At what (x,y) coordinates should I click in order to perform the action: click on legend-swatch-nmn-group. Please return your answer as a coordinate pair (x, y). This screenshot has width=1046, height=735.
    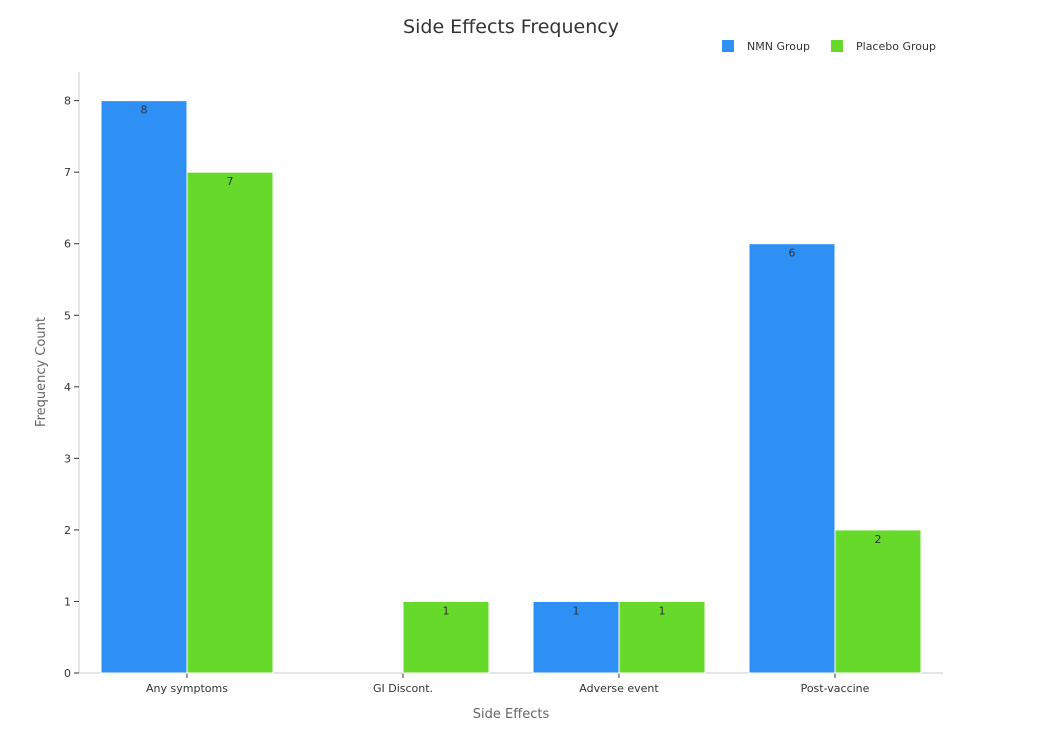
    Looking at the image, I should click on (728, 46).